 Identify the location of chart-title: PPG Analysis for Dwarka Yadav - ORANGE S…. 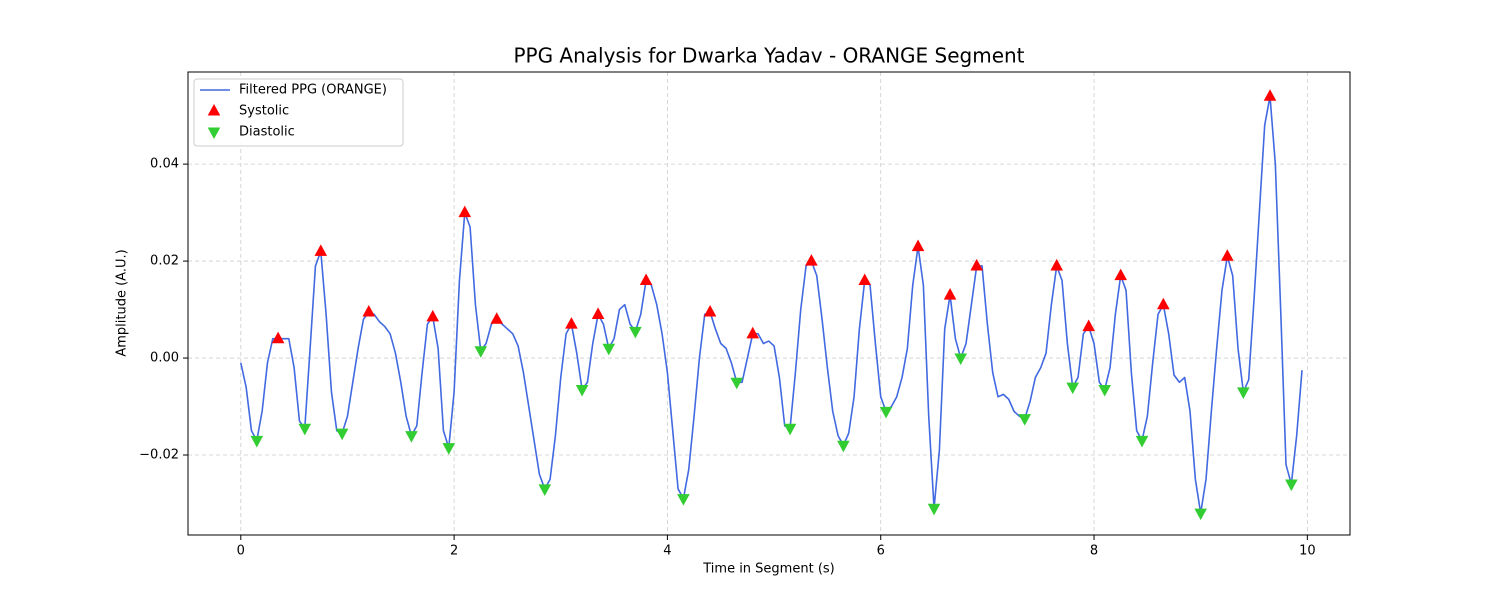
(768, 56).